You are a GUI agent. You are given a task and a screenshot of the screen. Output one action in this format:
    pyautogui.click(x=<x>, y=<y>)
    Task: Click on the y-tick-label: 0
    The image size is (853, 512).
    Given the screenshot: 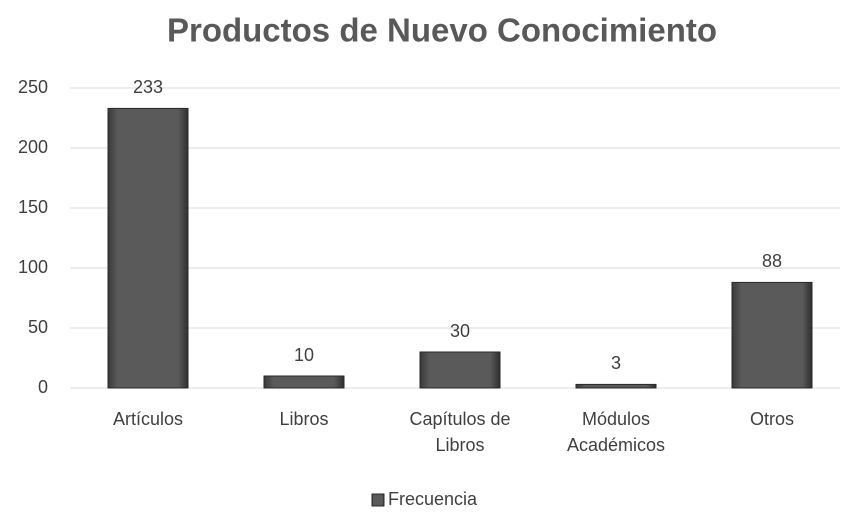 What is the action you would take?
    pyautogui.click(x=43, y=387)
    